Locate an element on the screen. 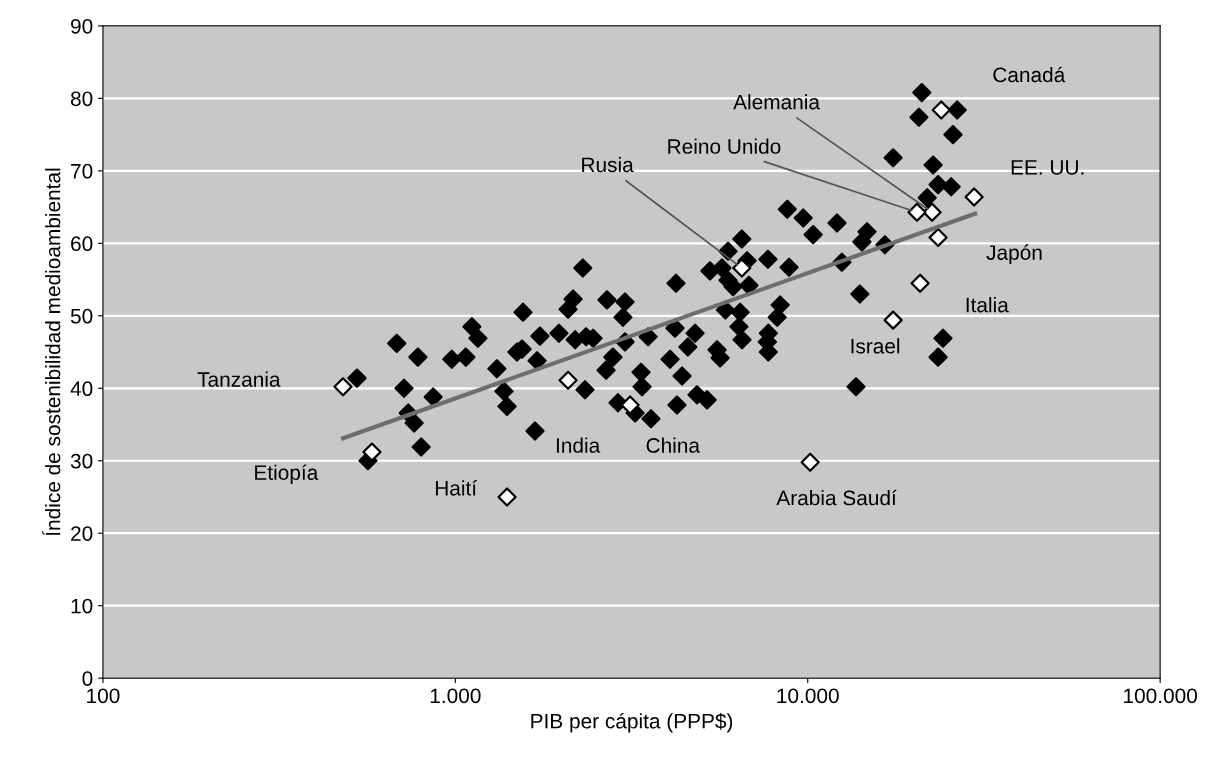 This screenshot has width=1211, height=762. x-tick-label: 10.000 is located at coordinates (808, 696).